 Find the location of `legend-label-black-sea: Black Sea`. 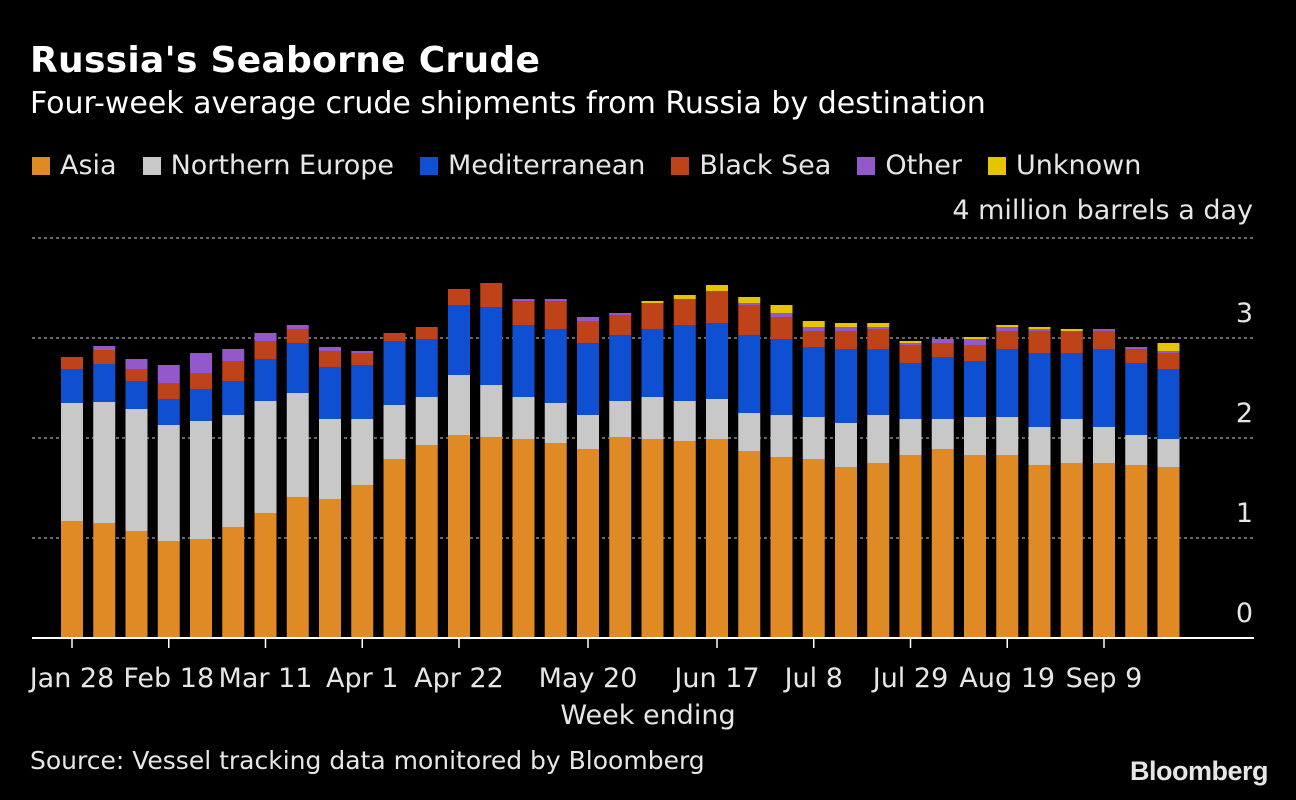

legend-label-black-sea: Black Sea is located at coordinates (765, 165).